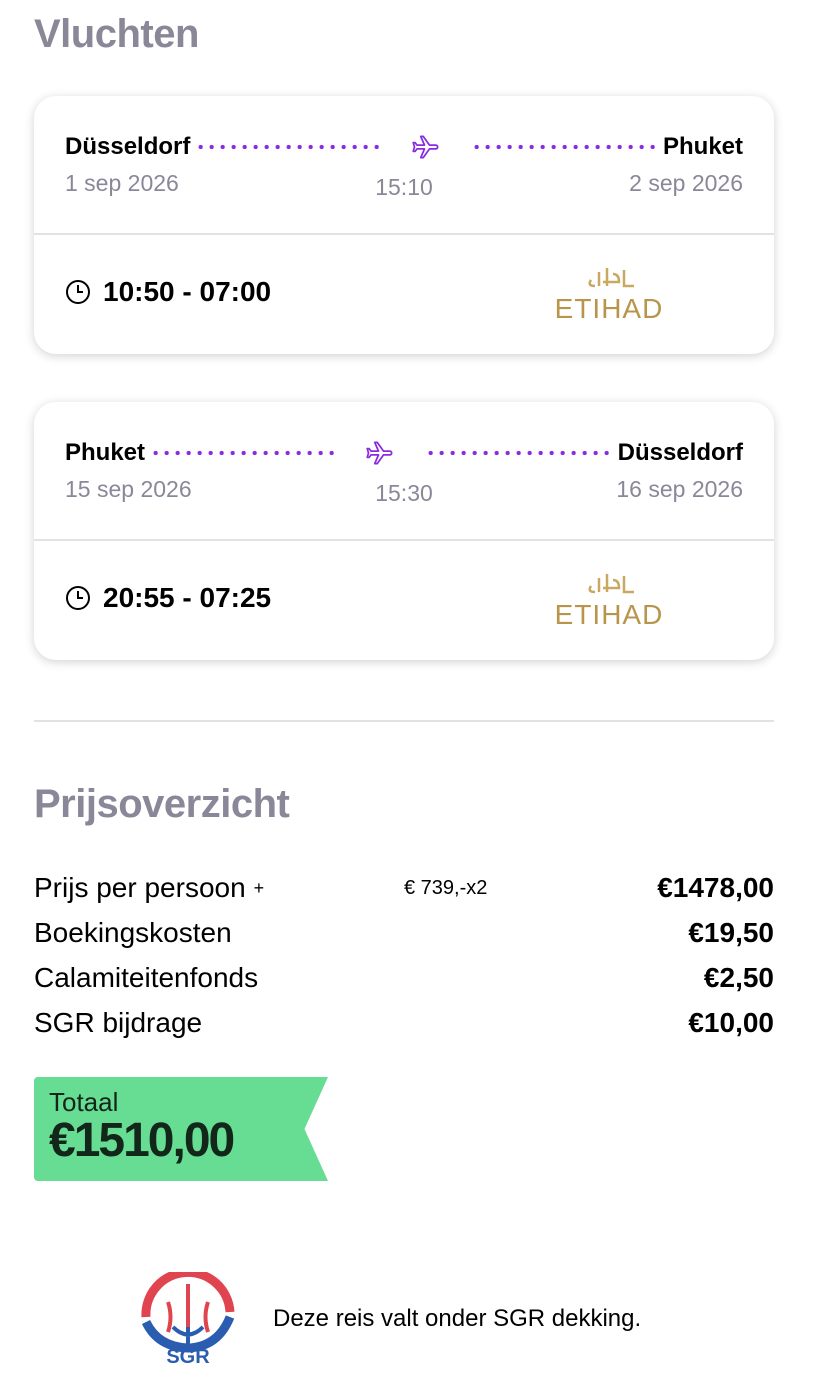 This screenshot has width=818, height=1398. I want to click on unit-price: € 739,-x2, so click(446, 887).